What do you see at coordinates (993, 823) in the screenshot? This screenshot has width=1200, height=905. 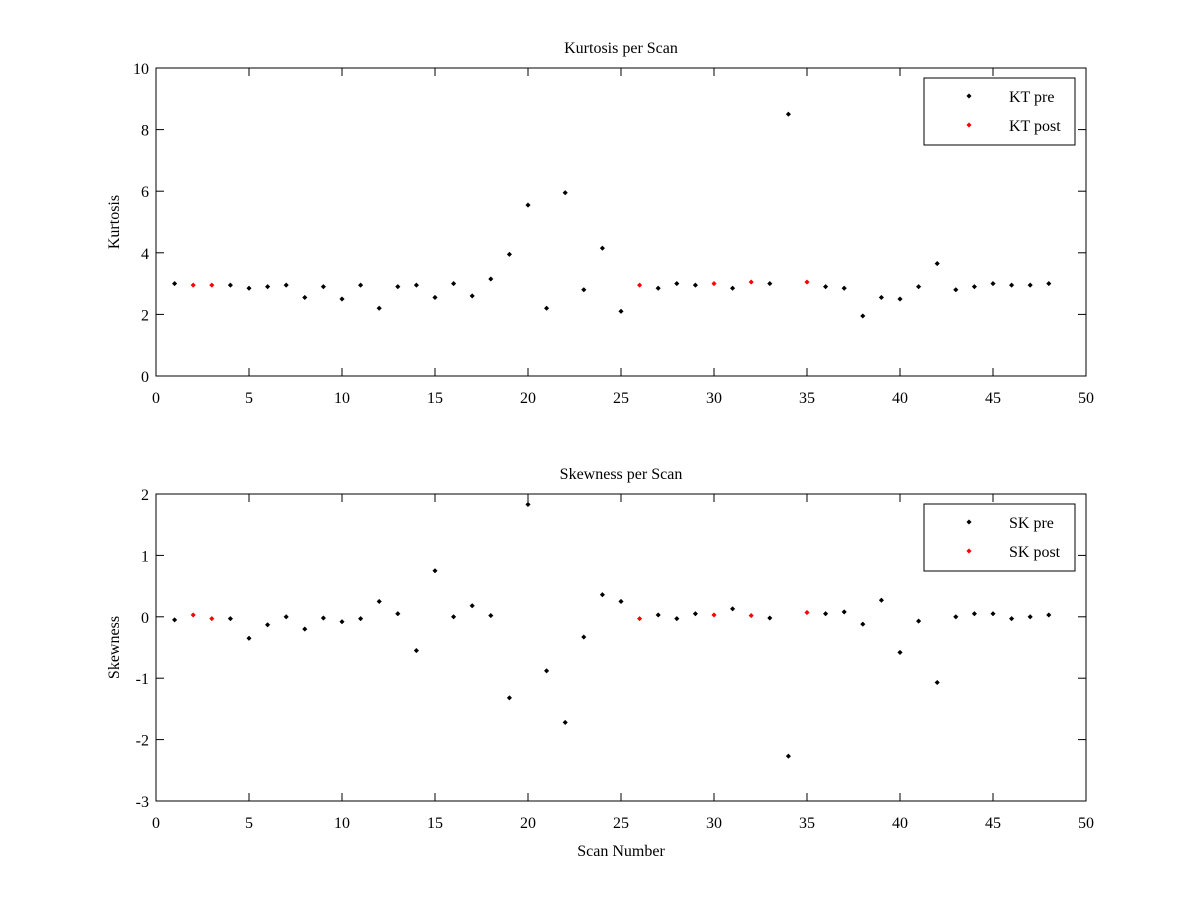 I see `x-tick-label: 45` at bounding box center [993, 823].